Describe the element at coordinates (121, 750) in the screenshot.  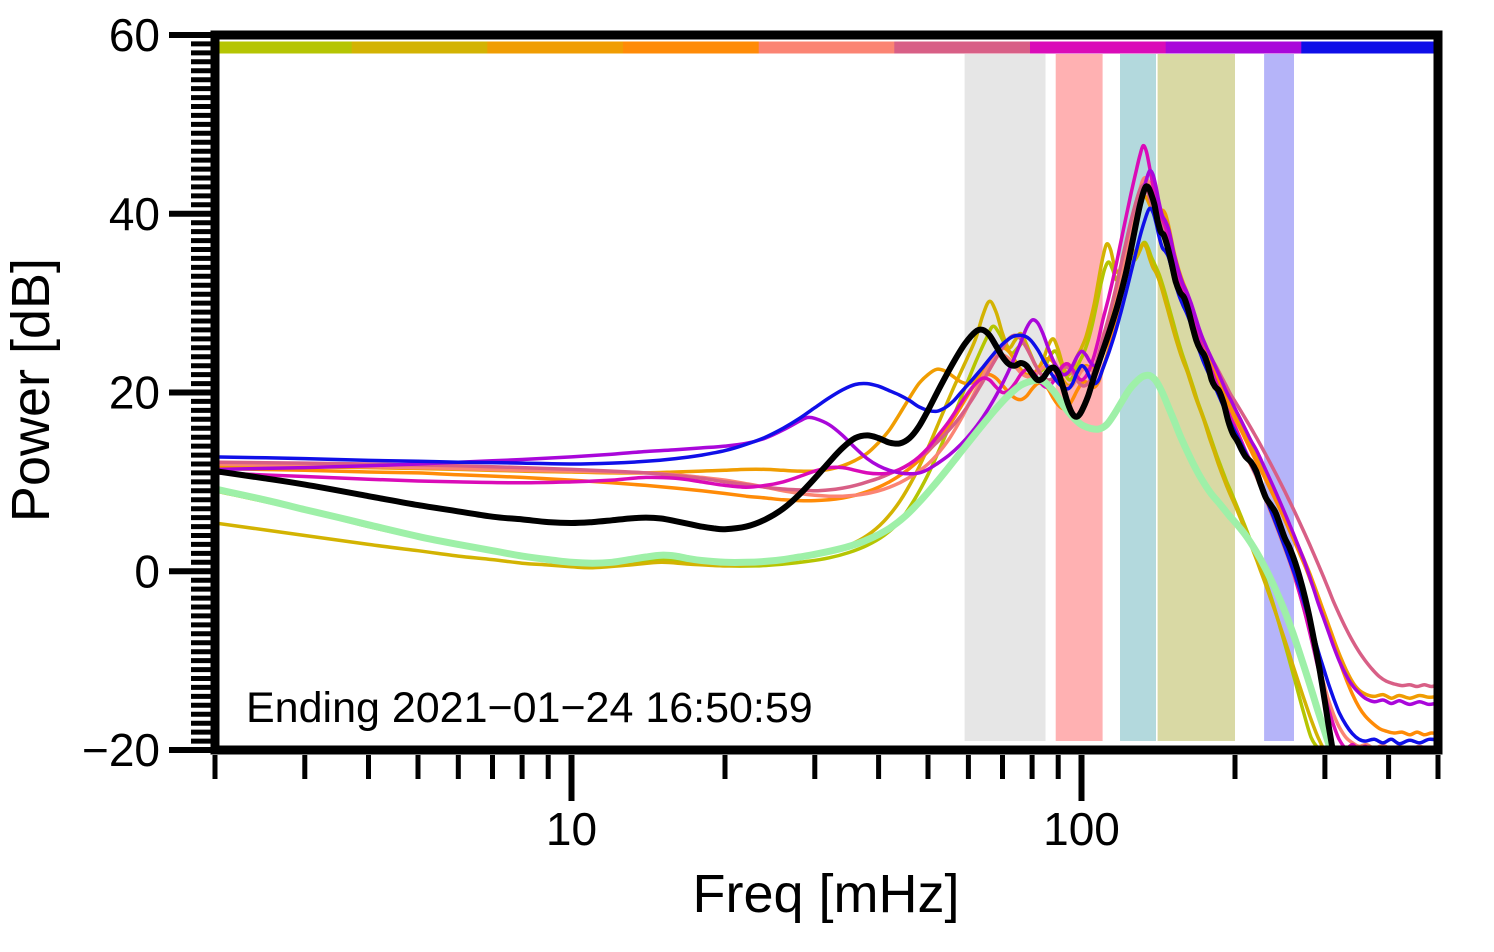
I see `y-tick-label--20: −20` at that location.